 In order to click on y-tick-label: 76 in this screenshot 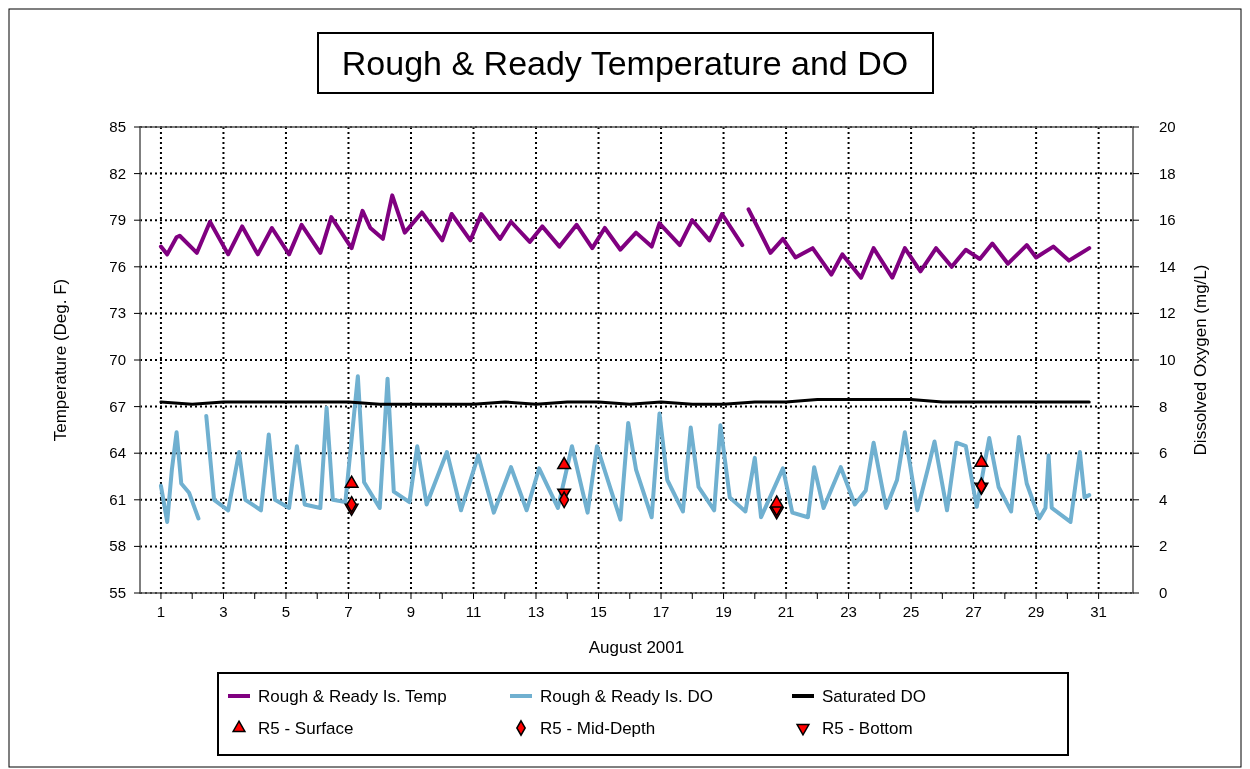, I will do `click(117, 266)`.